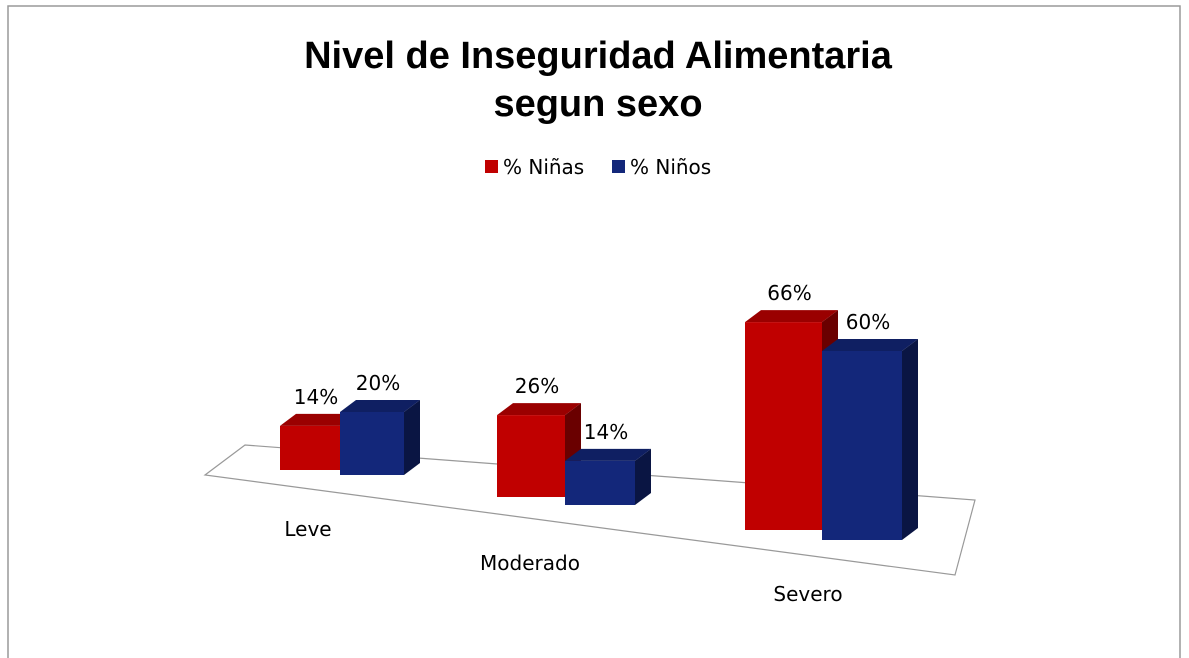 The height and width of the screenshot is (658, 1189). What do you see at coordinates (670, 167) in the screenshot?
I see `legend-label: % Niños` at bounding box center [670, 167].